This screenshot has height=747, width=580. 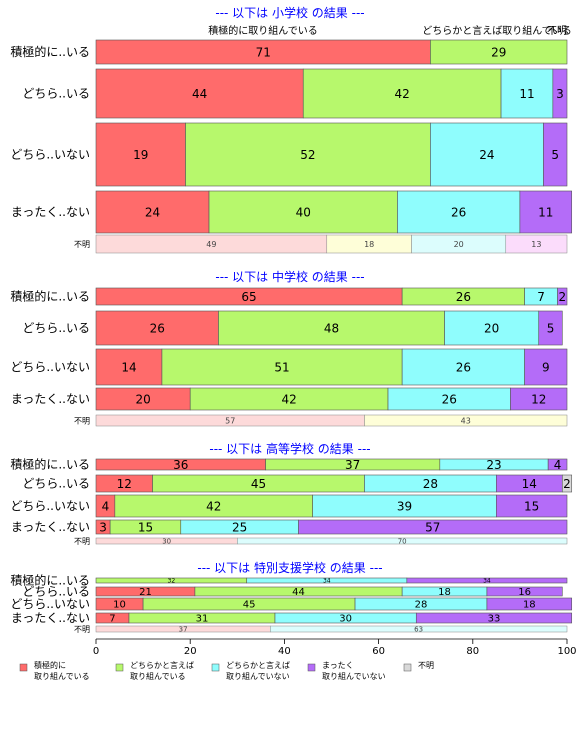 What do you see at coordinates (352, 465) in the screenshot?
I see `data-label: 37` at bounding box center [352, 465].